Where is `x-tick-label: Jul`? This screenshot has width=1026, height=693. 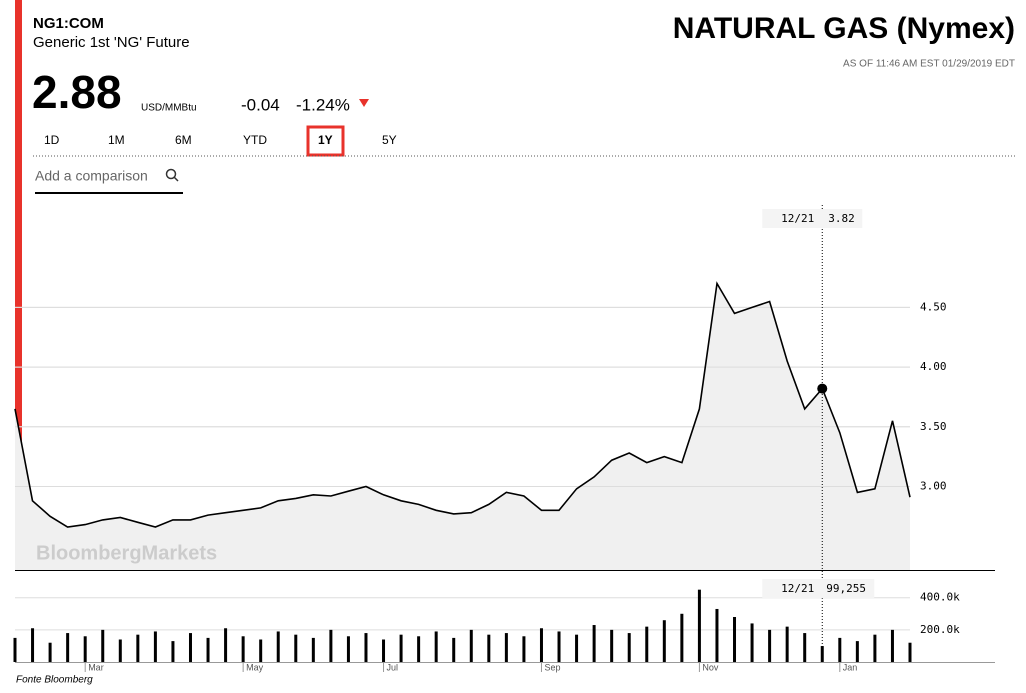
x-tick-label: Jul is located at coordinates (393, 667).